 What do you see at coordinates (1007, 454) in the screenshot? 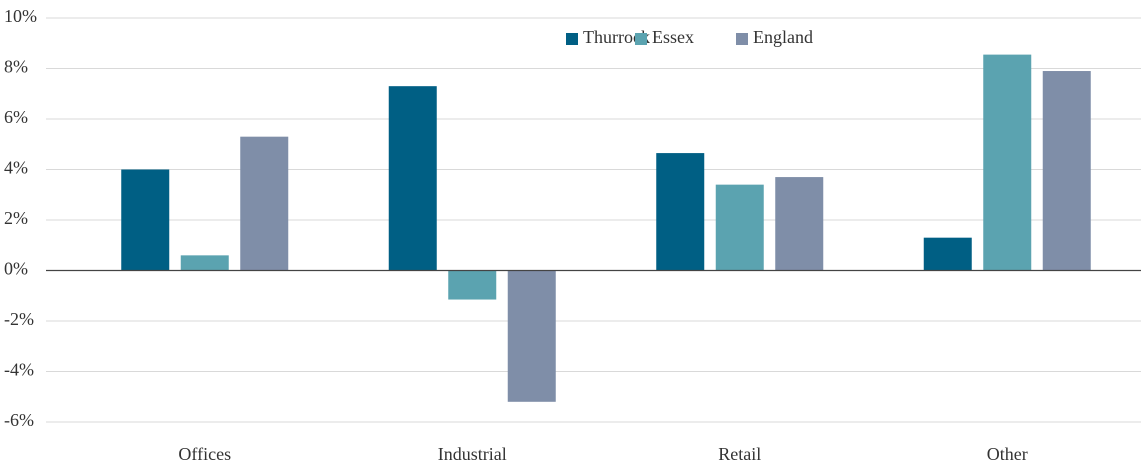
I see `x-tick-label: Other` at bounding box center [1007, 454].